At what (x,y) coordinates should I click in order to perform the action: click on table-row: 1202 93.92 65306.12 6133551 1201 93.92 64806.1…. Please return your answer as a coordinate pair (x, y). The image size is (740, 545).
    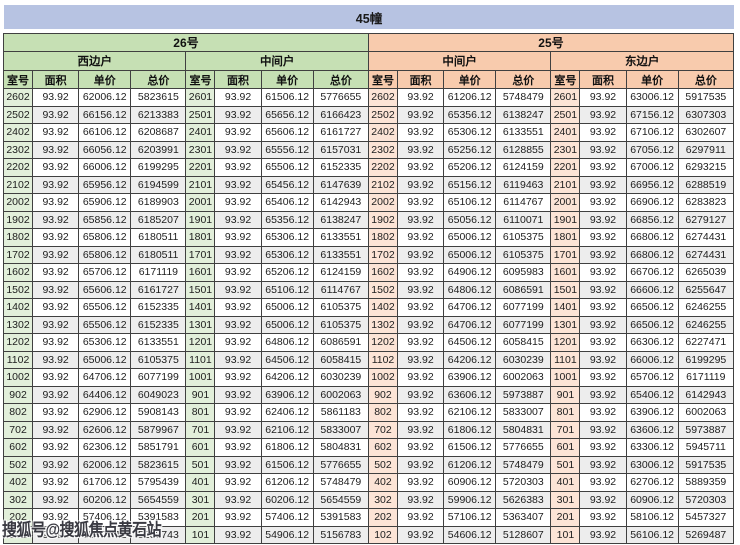
    Looking at the image, I should click on (368, 342).